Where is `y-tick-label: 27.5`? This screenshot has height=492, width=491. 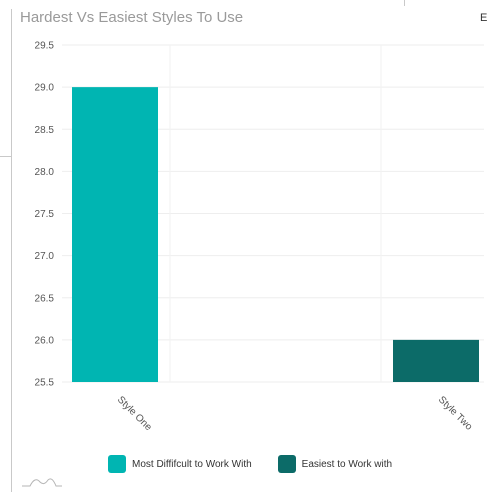
y-tick-label: 27.5 is located at coordinates (45, 214).